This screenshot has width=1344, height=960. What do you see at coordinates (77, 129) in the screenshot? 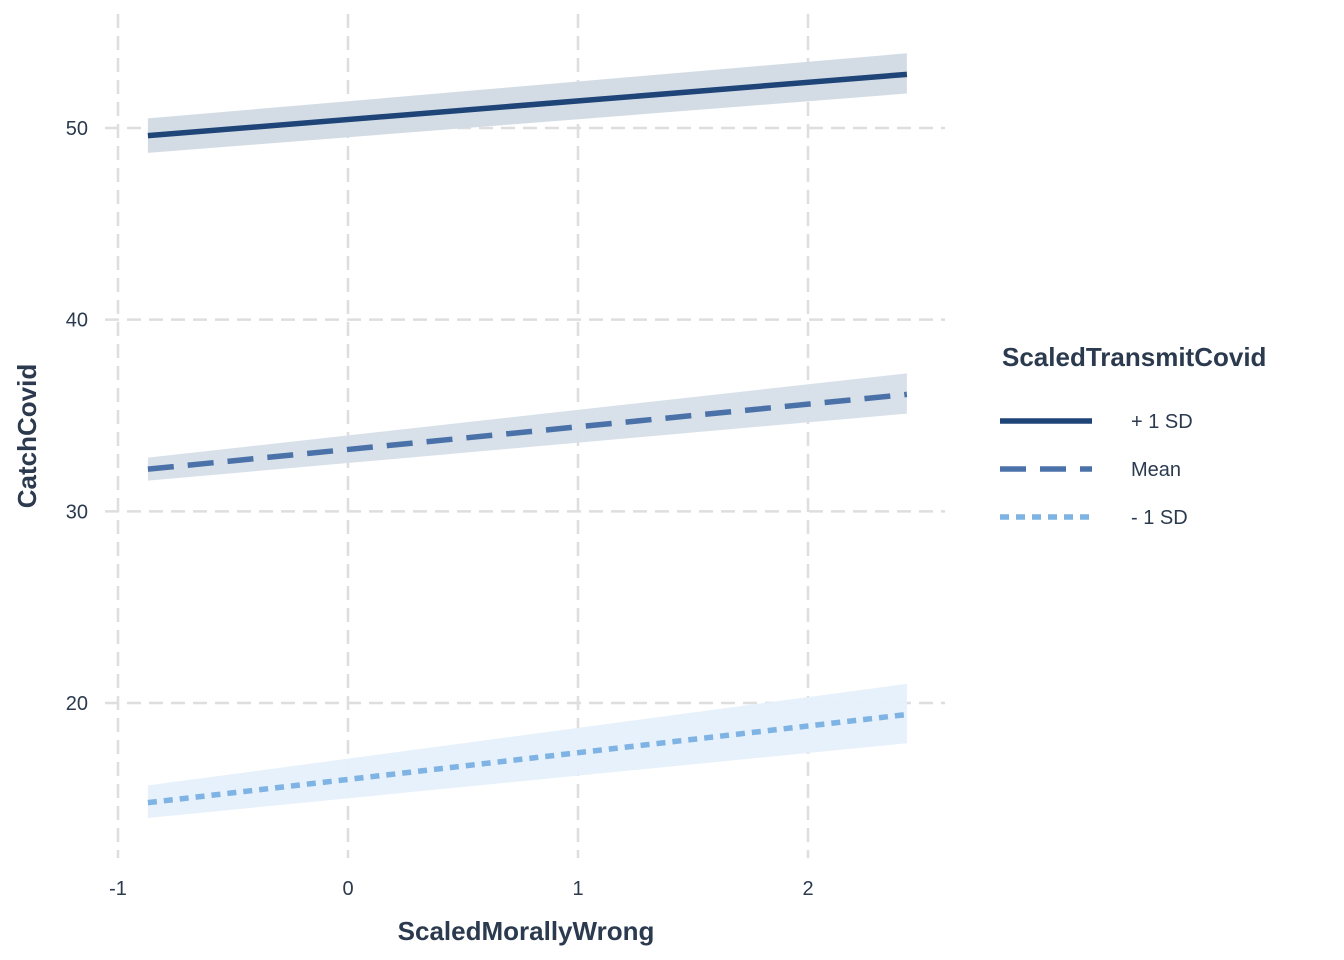
I see `y-tick-label: 50` at bounding box center [77, 129].